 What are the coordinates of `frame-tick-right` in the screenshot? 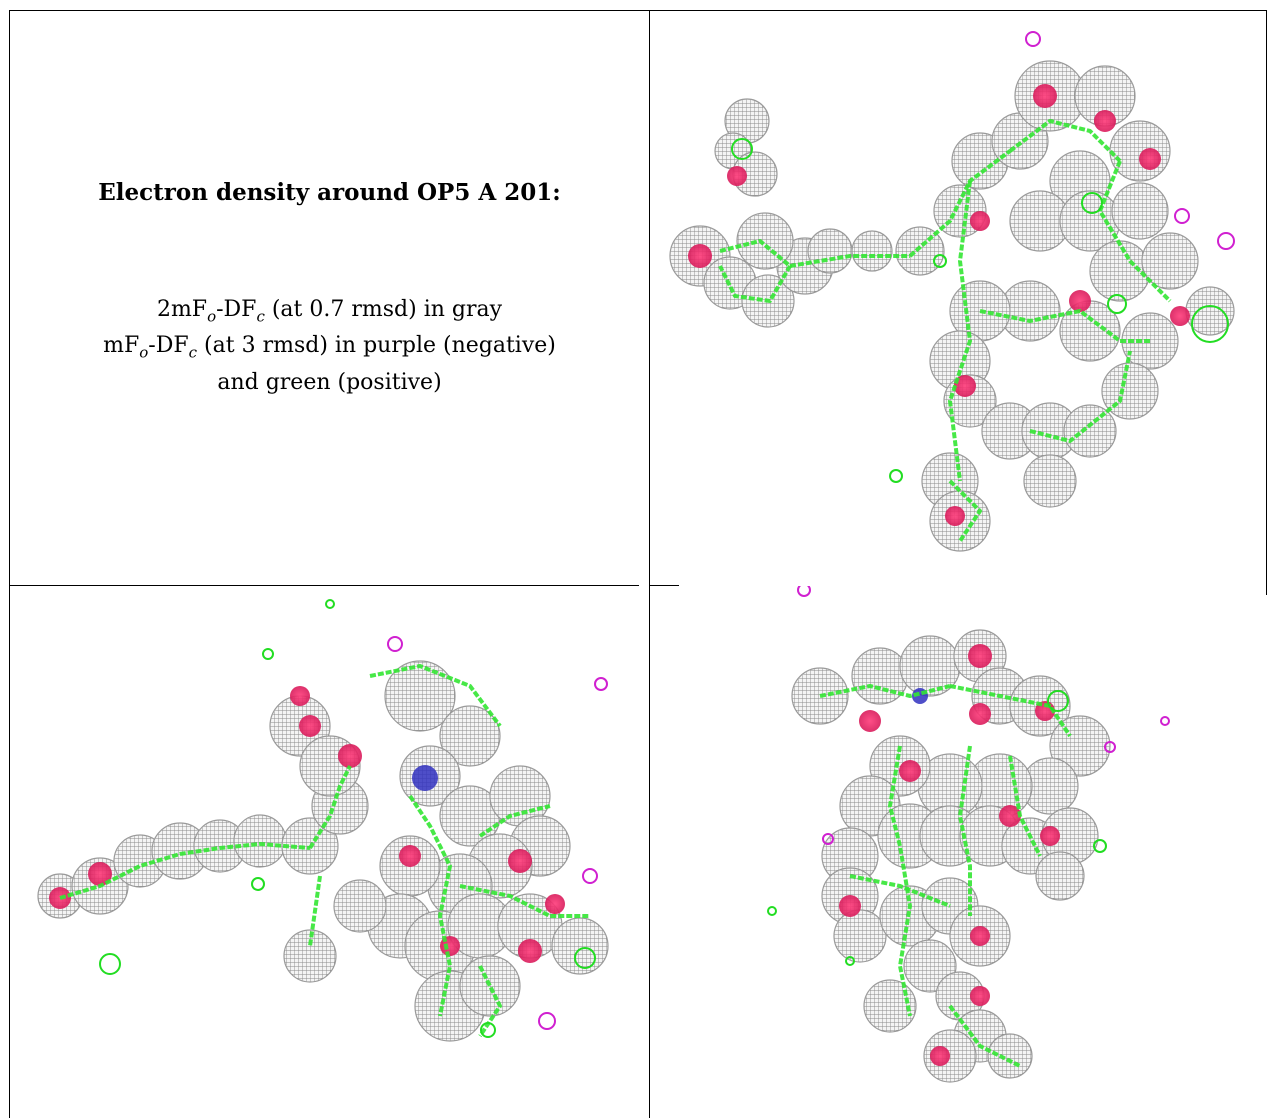 It's located at (1266, 590).